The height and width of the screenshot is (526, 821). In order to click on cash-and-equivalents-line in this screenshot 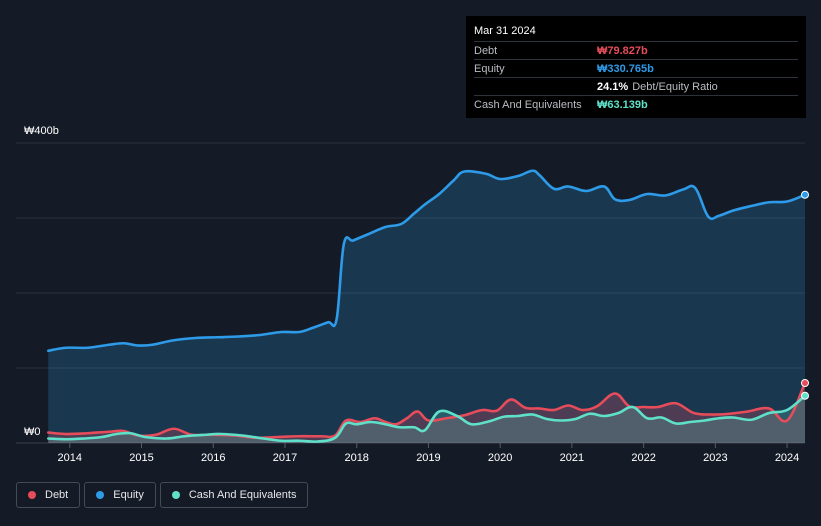, I will do `click(426, 418)`.